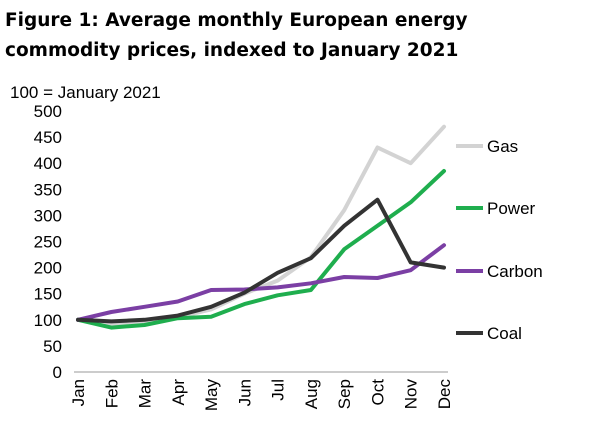 The height and width of the screenshot is (422, 603). I want to click on x-tick-label: May, so click(211, 395).